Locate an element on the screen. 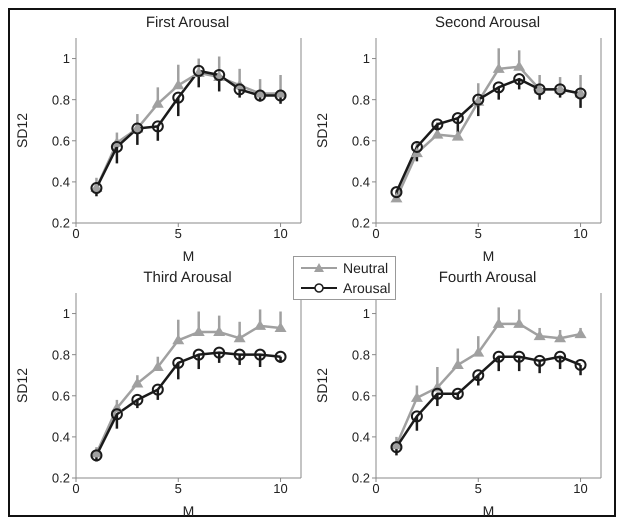 The image size is (623, 517). chart-title: Fourth Arousal is located at coordinates (487, 277).